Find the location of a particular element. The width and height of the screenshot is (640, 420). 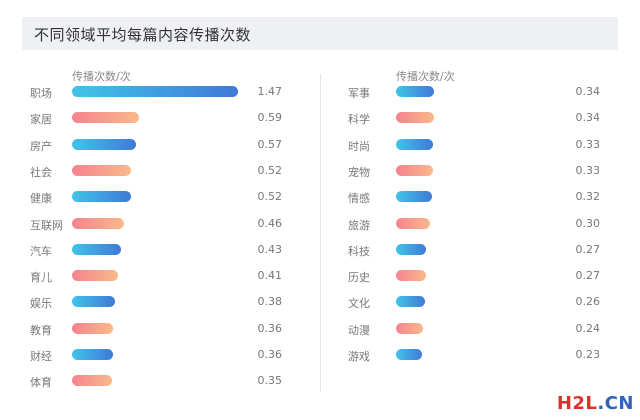

right-bar-row: 科技 0.27 is located at coordinates (320, 250).